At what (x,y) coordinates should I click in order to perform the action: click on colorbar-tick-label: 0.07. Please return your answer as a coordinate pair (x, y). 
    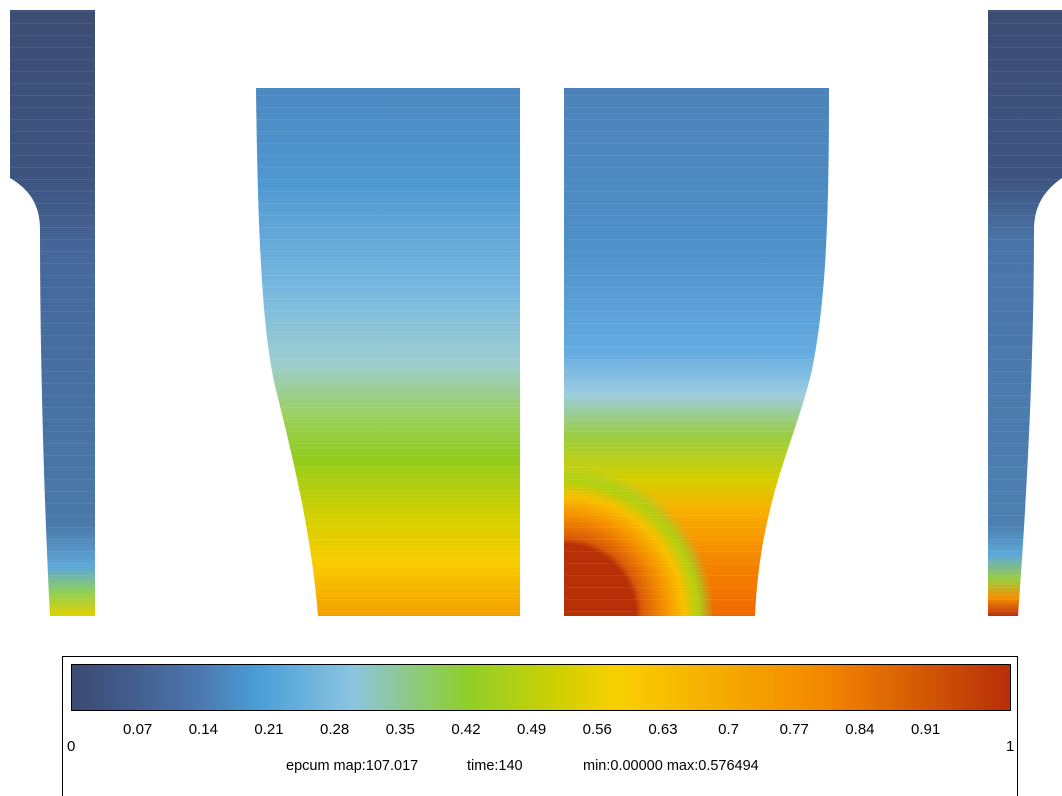
    Looking at the image, I should click on (138, 729).